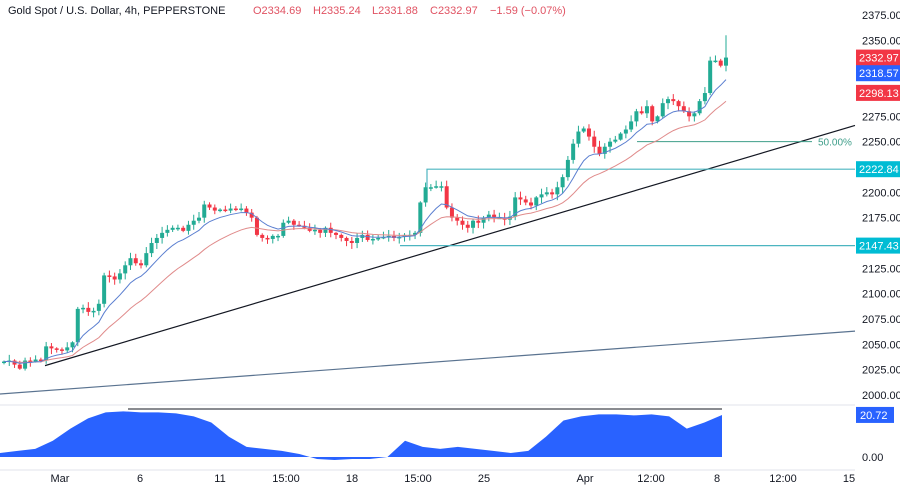 The image size is (900, 485). Describe the element at coordinates (878, 169) in the screenshot. I see `resistance-level-tag-bg` at that location.